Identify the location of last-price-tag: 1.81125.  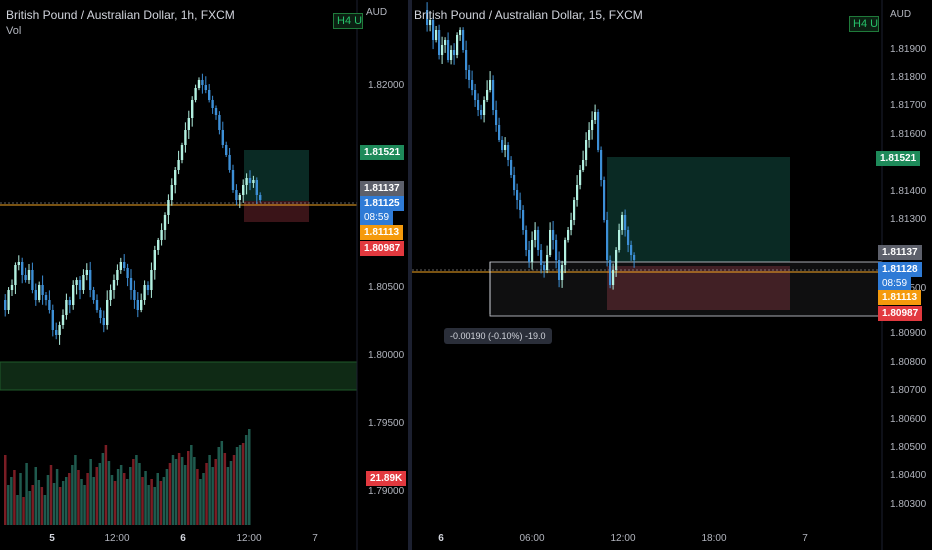
(382, 203).